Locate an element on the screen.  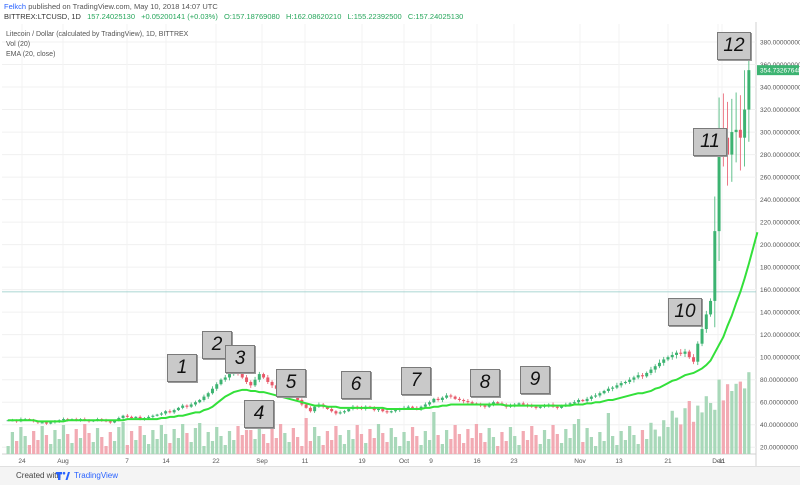
y-tick-label: 60.00000000 is located at coordinates (779, 403).